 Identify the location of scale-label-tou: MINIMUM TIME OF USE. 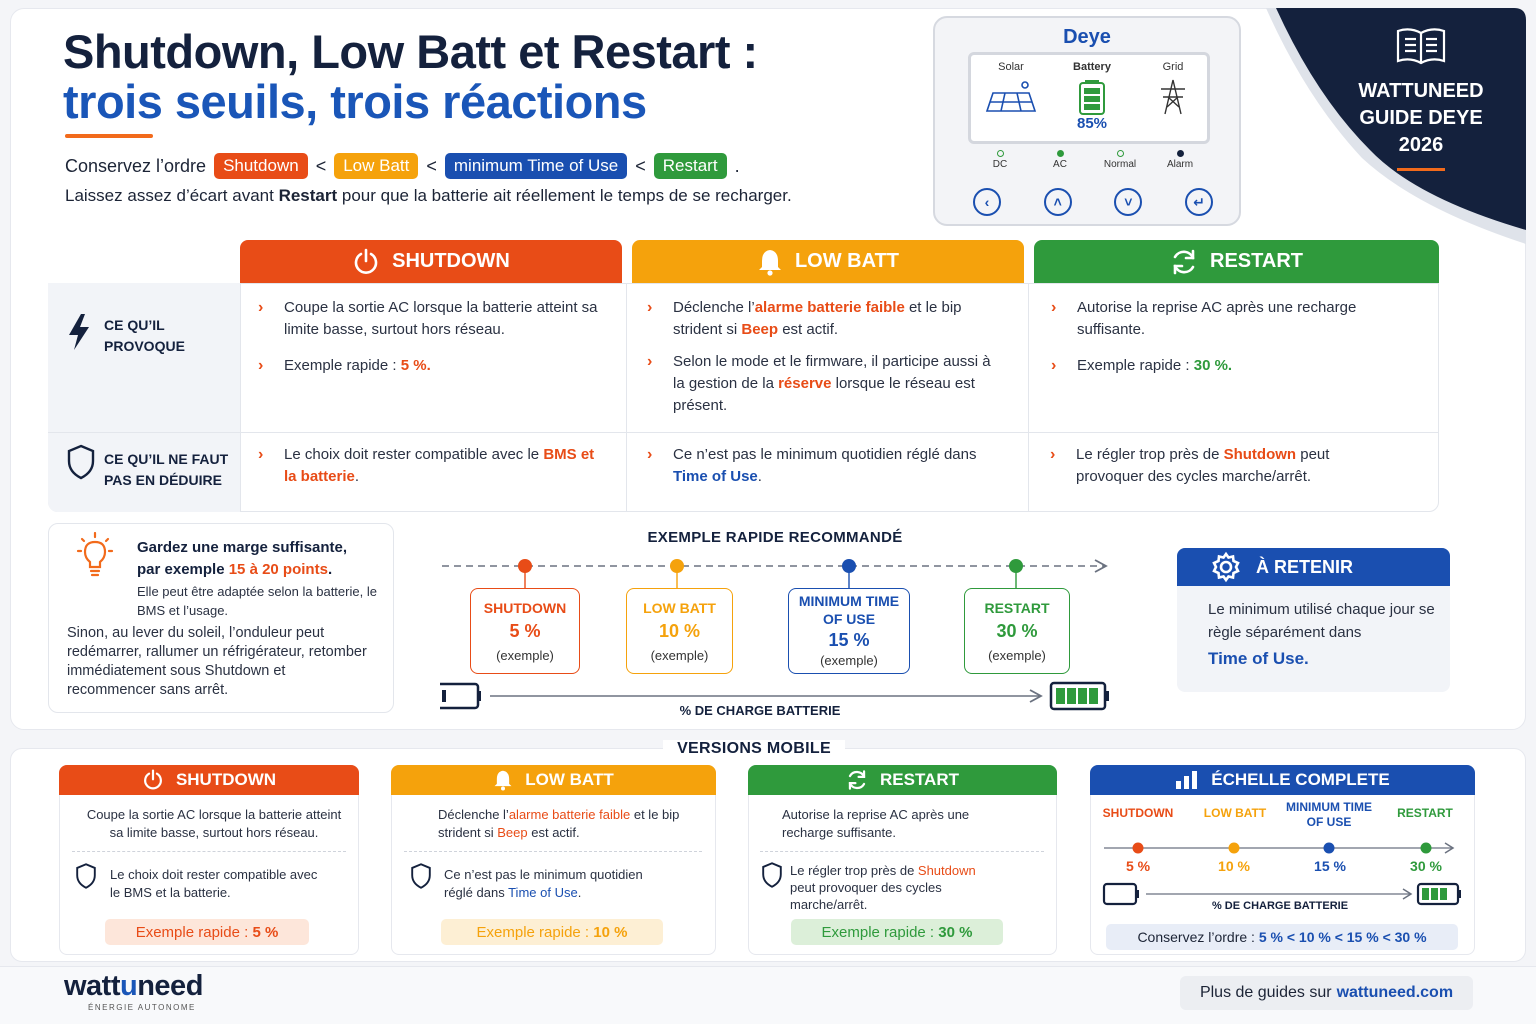
(1329, 814).